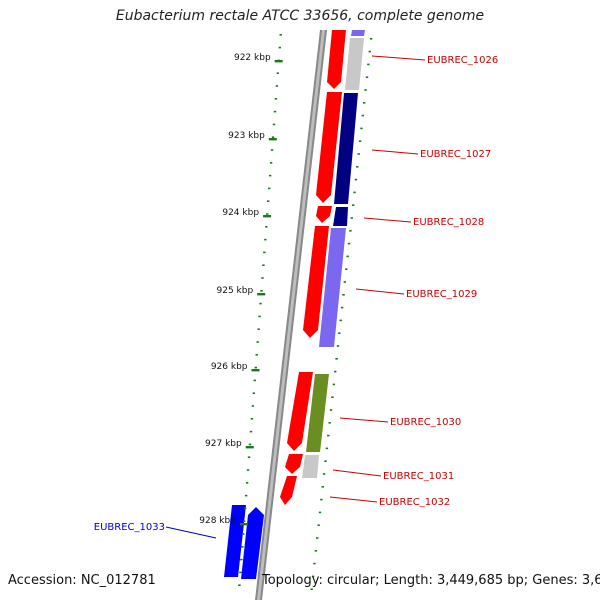 Image resolution: width=600 pixels, height=600 pixels. Describe the element at coordinates (358, 33) in the screenshot. I see `cds-reverse-1026-top` at that location.